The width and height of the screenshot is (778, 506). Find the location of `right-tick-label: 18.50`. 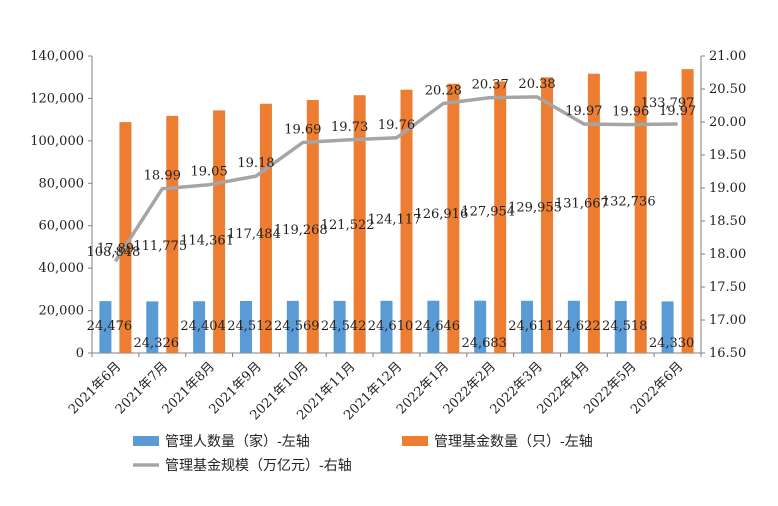

right-tick-label: 18.50 is located at coordinates (727, 221).